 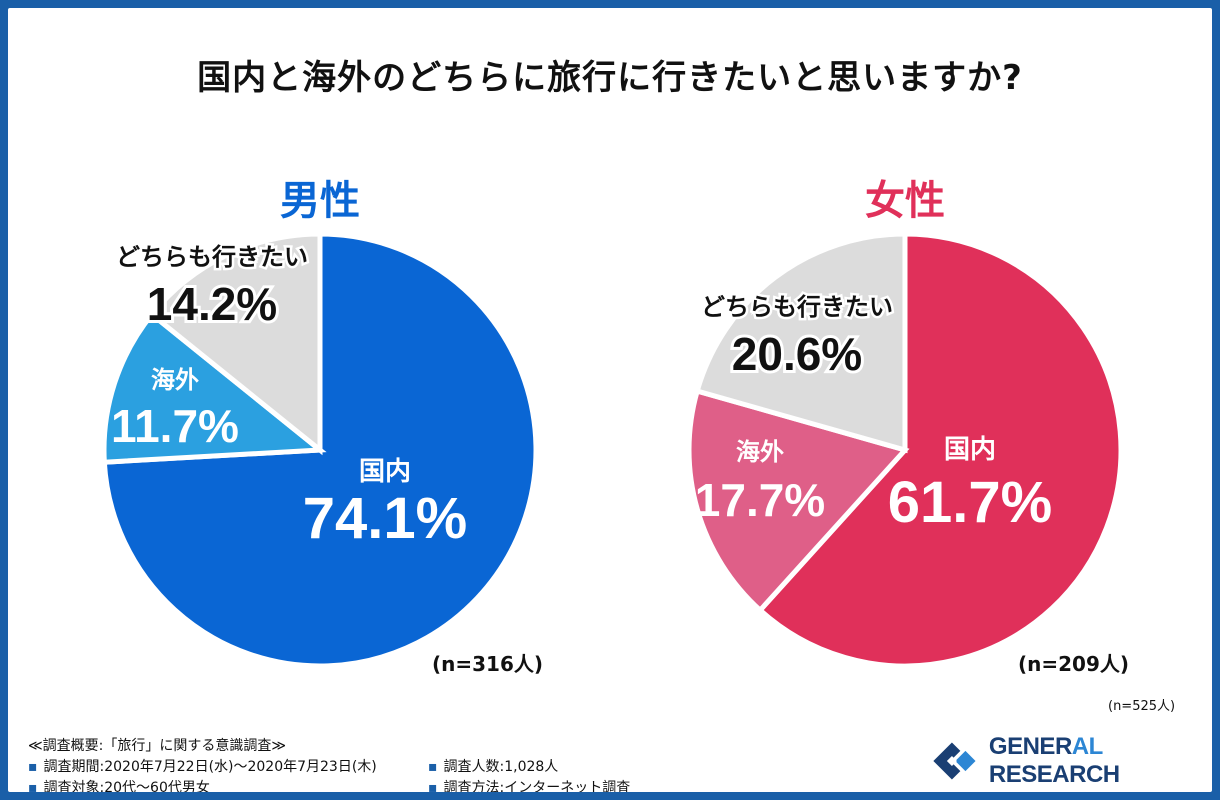 What do you see at coordinates (1054, 760) in the screenshot?
I see `logo-wordmark: GENERAL RESEARCH` at bounding box center [1054, 760].